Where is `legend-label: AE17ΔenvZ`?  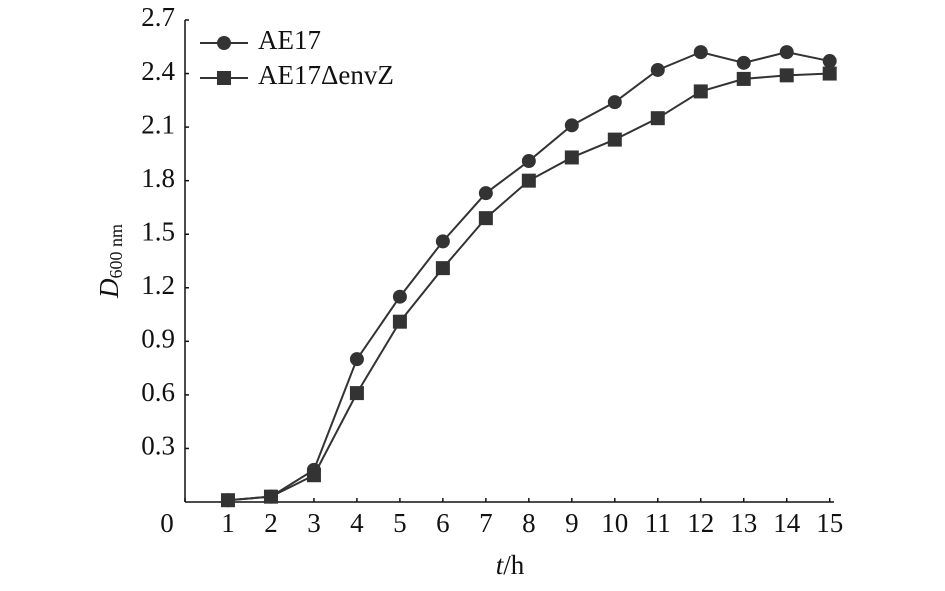
legend-label: AE17ΔenvZ is located at coordinates (326, 75).